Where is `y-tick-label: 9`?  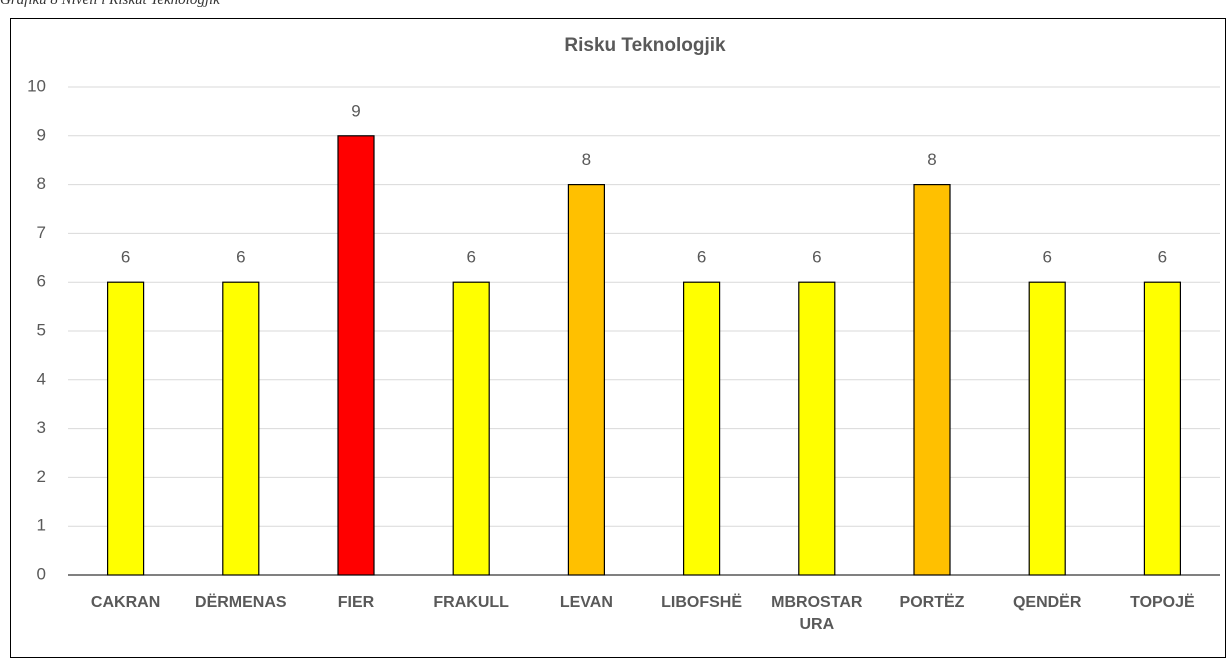
y-tick-label: 9 is located at coordinates (41, 134).